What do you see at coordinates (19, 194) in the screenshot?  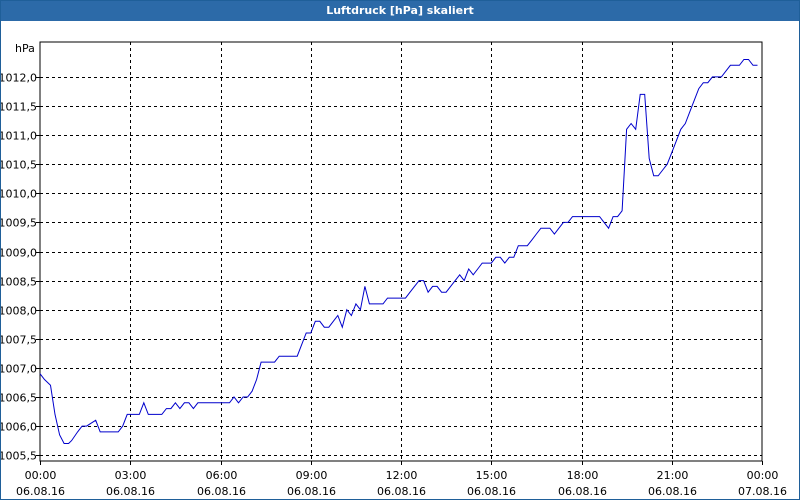 I see `y-tick-label: 1010,0` at bounding box center [19, 194].